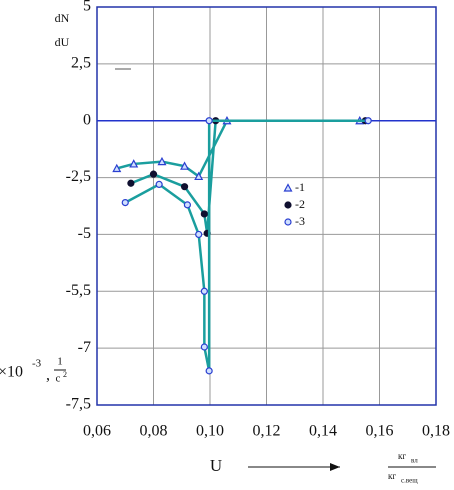 This screenshot has height=490, width=454. I want to click on x-tick-label: 0,14, so click(323, 431).